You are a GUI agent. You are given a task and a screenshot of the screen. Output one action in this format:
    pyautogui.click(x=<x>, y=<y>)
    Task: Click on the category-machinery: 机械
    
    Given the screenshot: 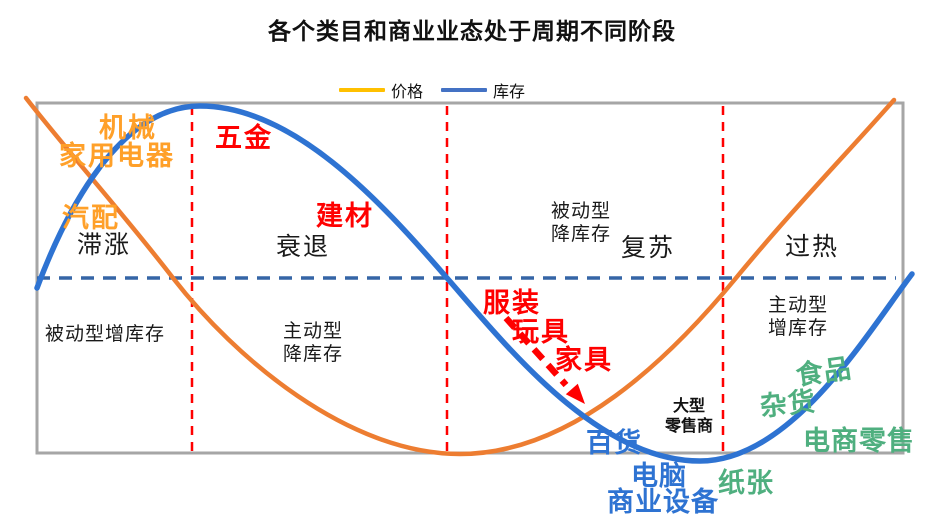 What is the action you would take?
    pyautogui.click(x=128, y=128)
    